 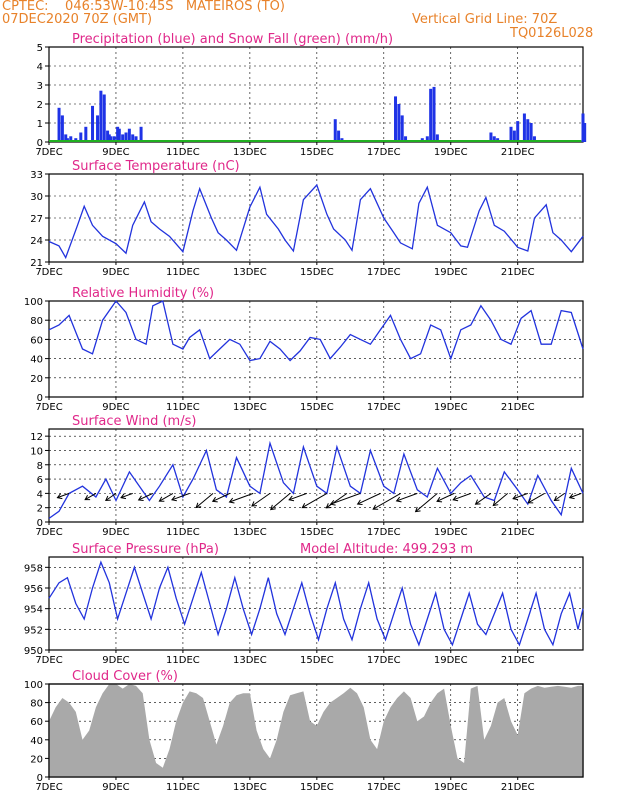 What do you see at coordinates (36, 437) in the screenshot?
I see `wind-ytick-label: 12` at bounding box center [36, 437].